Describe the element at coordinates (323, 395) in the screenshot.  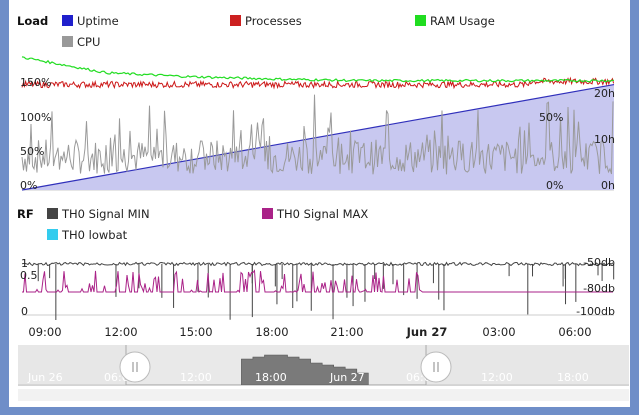
I see `scrollbar-track` at that location.